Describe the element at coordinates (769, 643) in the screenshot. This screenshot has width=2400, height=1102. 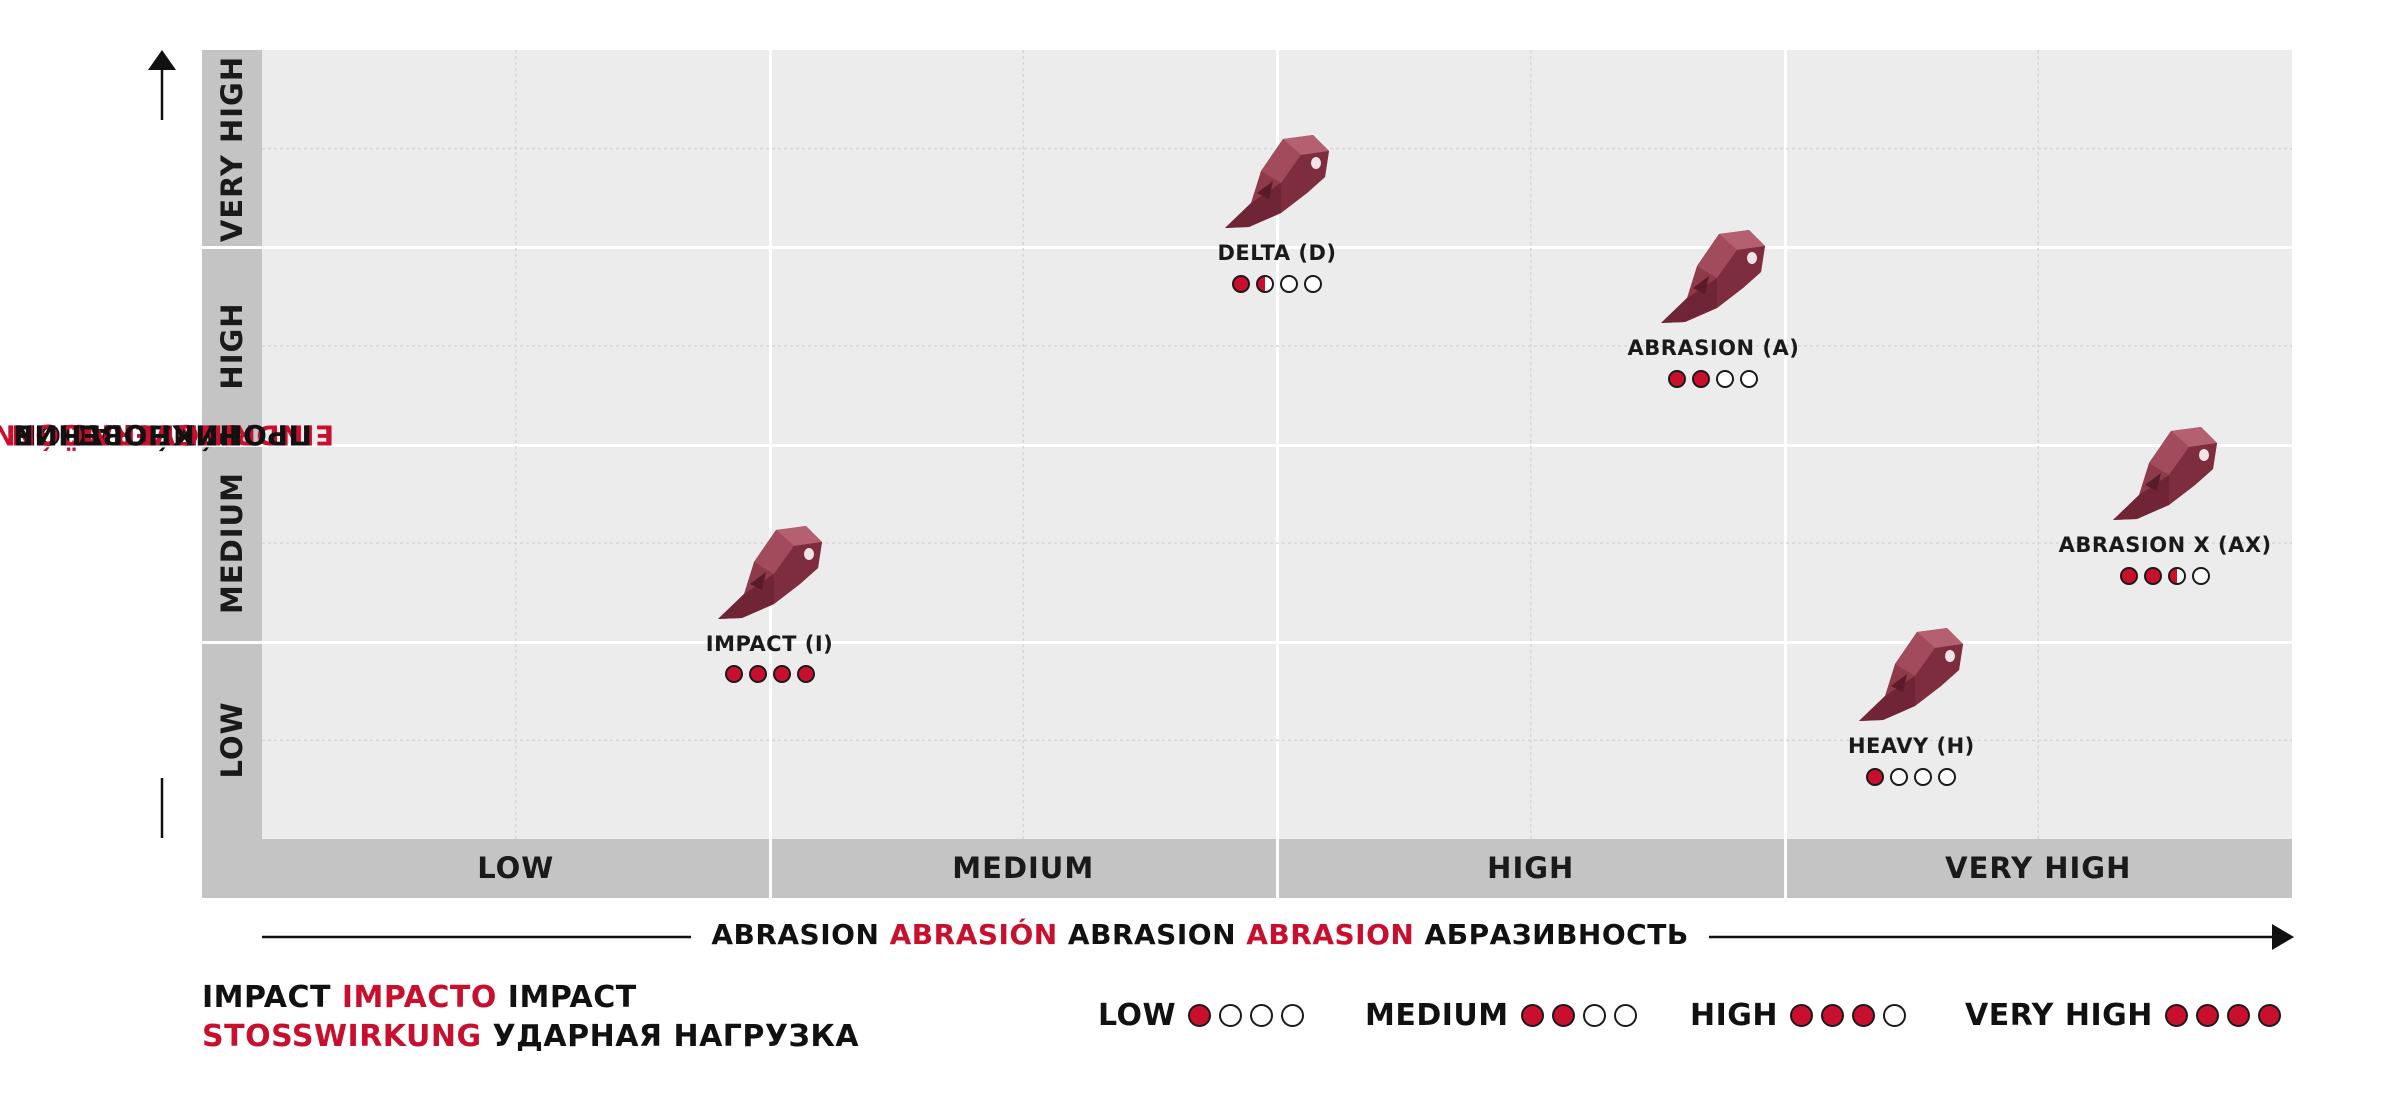
I see `data-point-label: IMPACT (I)` at that location.